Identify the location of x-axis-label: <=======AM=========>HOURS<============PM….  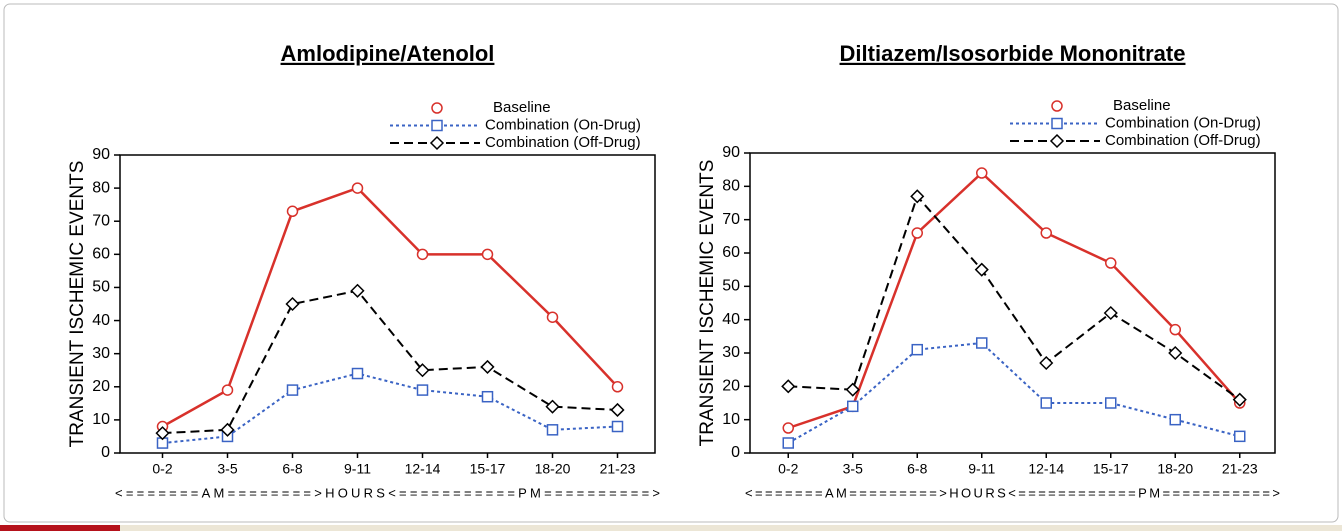
(1012, 492).